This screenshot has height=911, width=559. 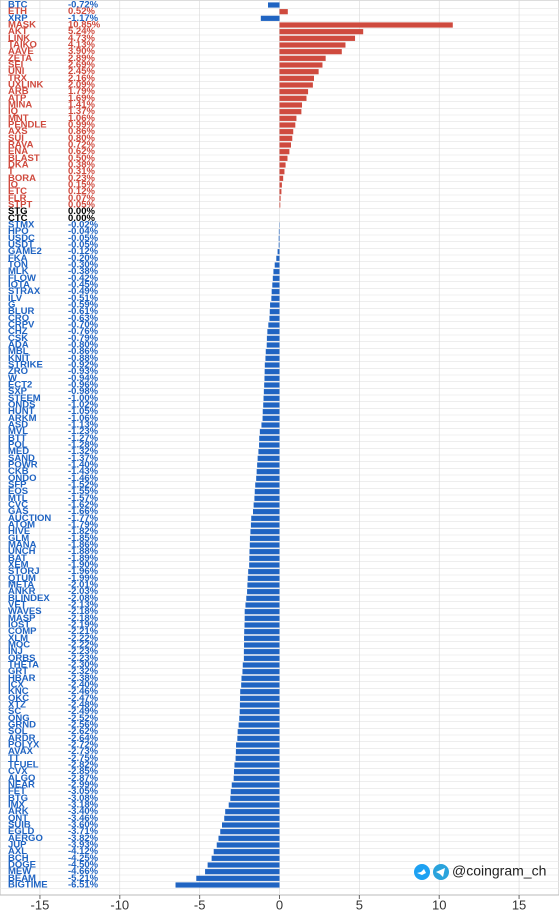 I want to click on value-label: -1.52%, so click(x=83, y=485).